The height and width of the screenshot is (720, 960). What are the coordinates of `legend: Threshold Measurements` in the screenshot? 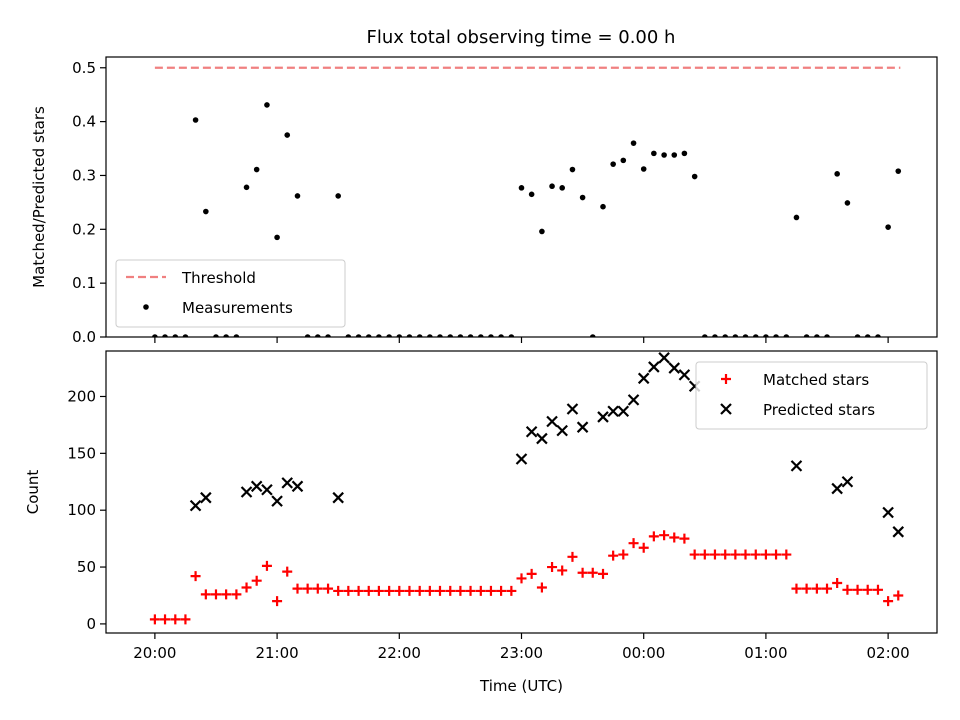 It's located at (230, 293).